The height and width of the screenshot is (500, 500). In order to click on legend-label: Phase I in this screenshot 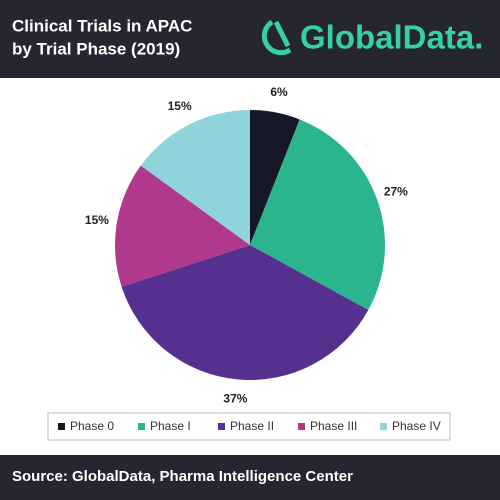, I will do `click(170, 426)`.